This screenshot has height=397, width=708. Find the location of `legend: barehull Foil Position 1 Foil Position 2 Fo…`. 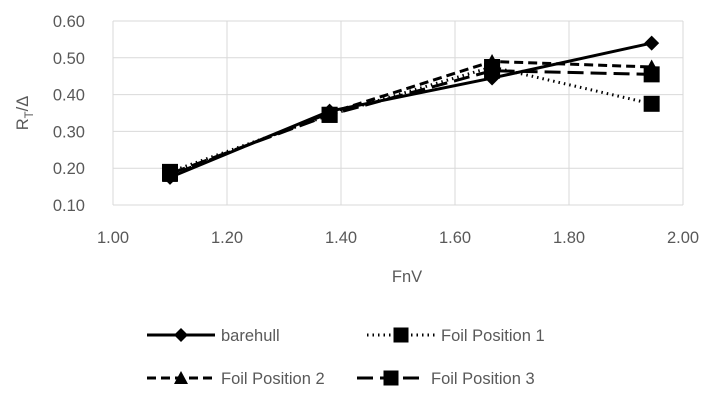

legend: barehull Foil Position 1 Foil Position 2 Fo… is located at coordinates (346, 357).